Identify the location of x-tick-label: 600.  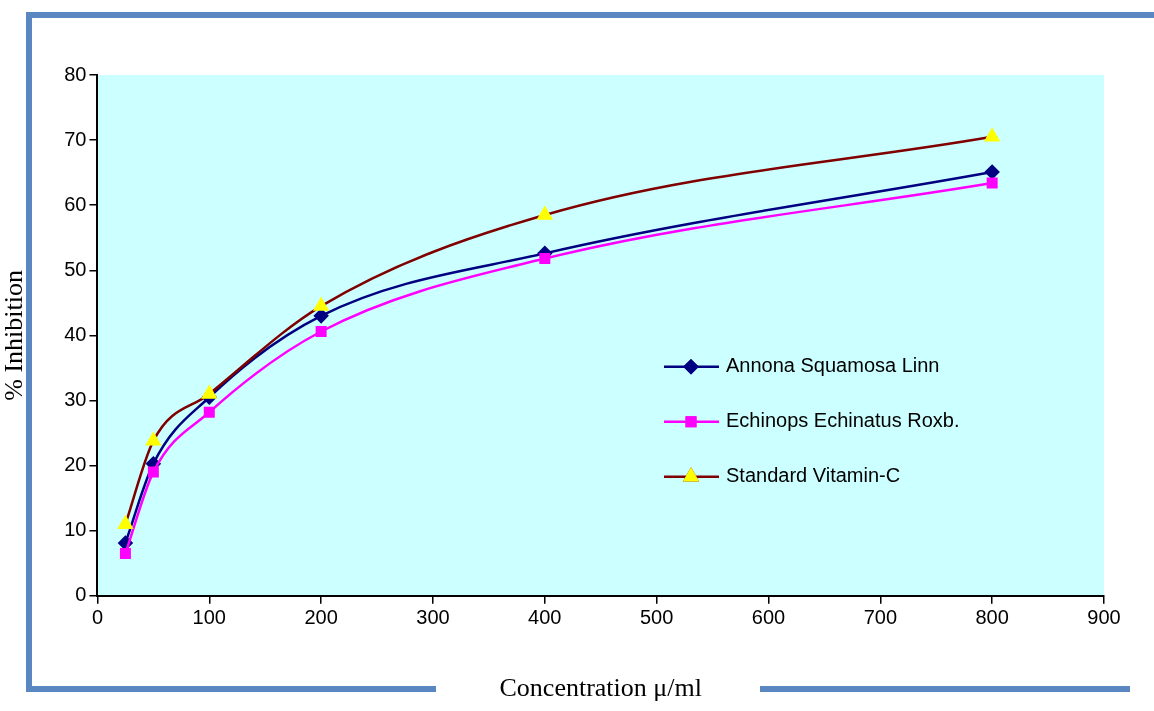
(768, 617).